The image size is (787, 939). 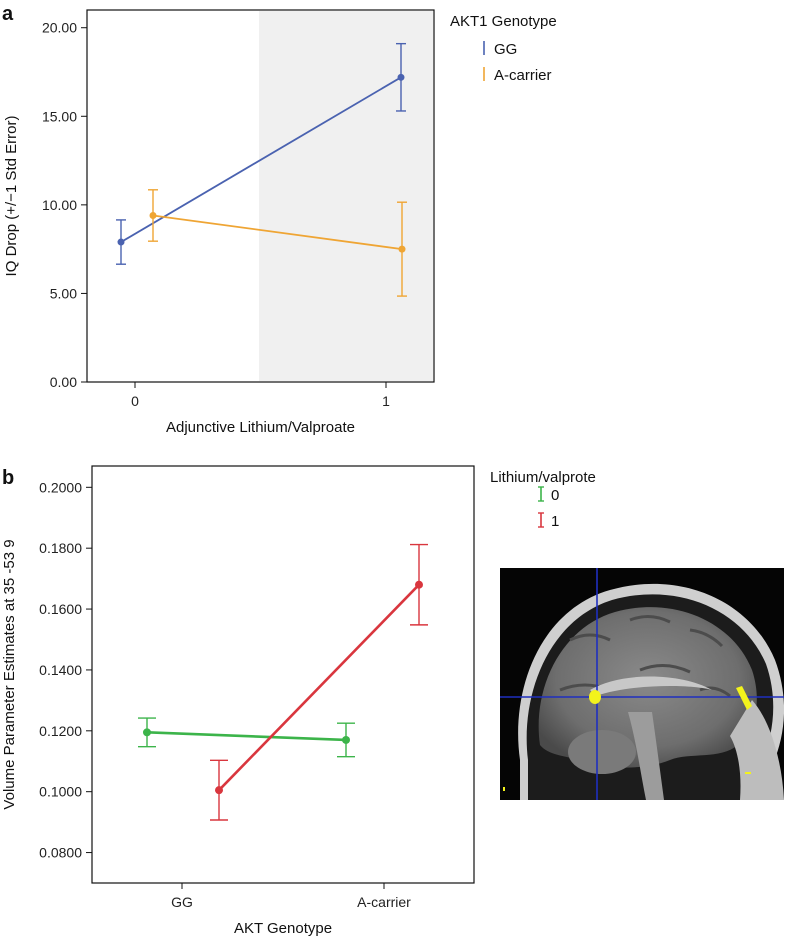 I want to click on a-series-line-a-carrier, so click(x=277, y=232).